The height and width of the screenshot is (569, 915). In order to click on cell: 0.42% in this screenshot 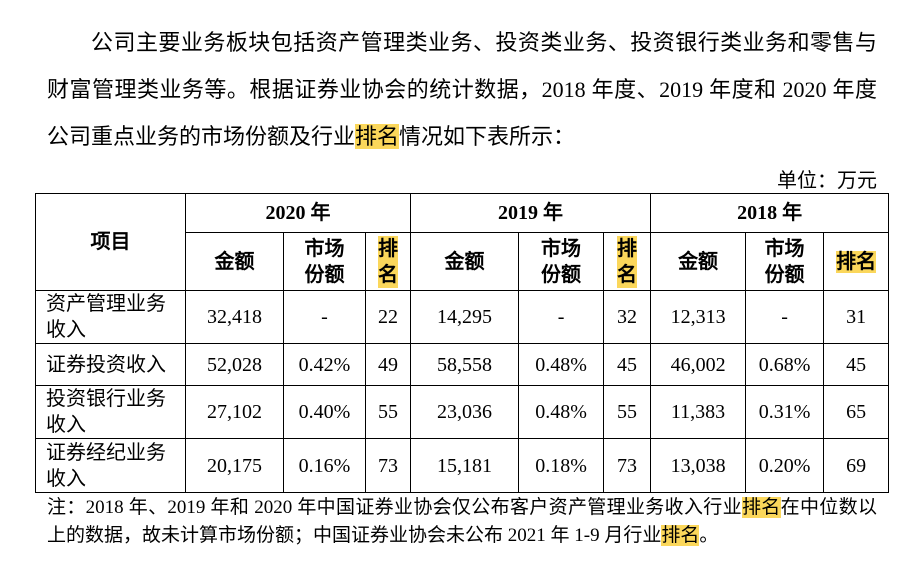, I will do `click(324, 364)`.